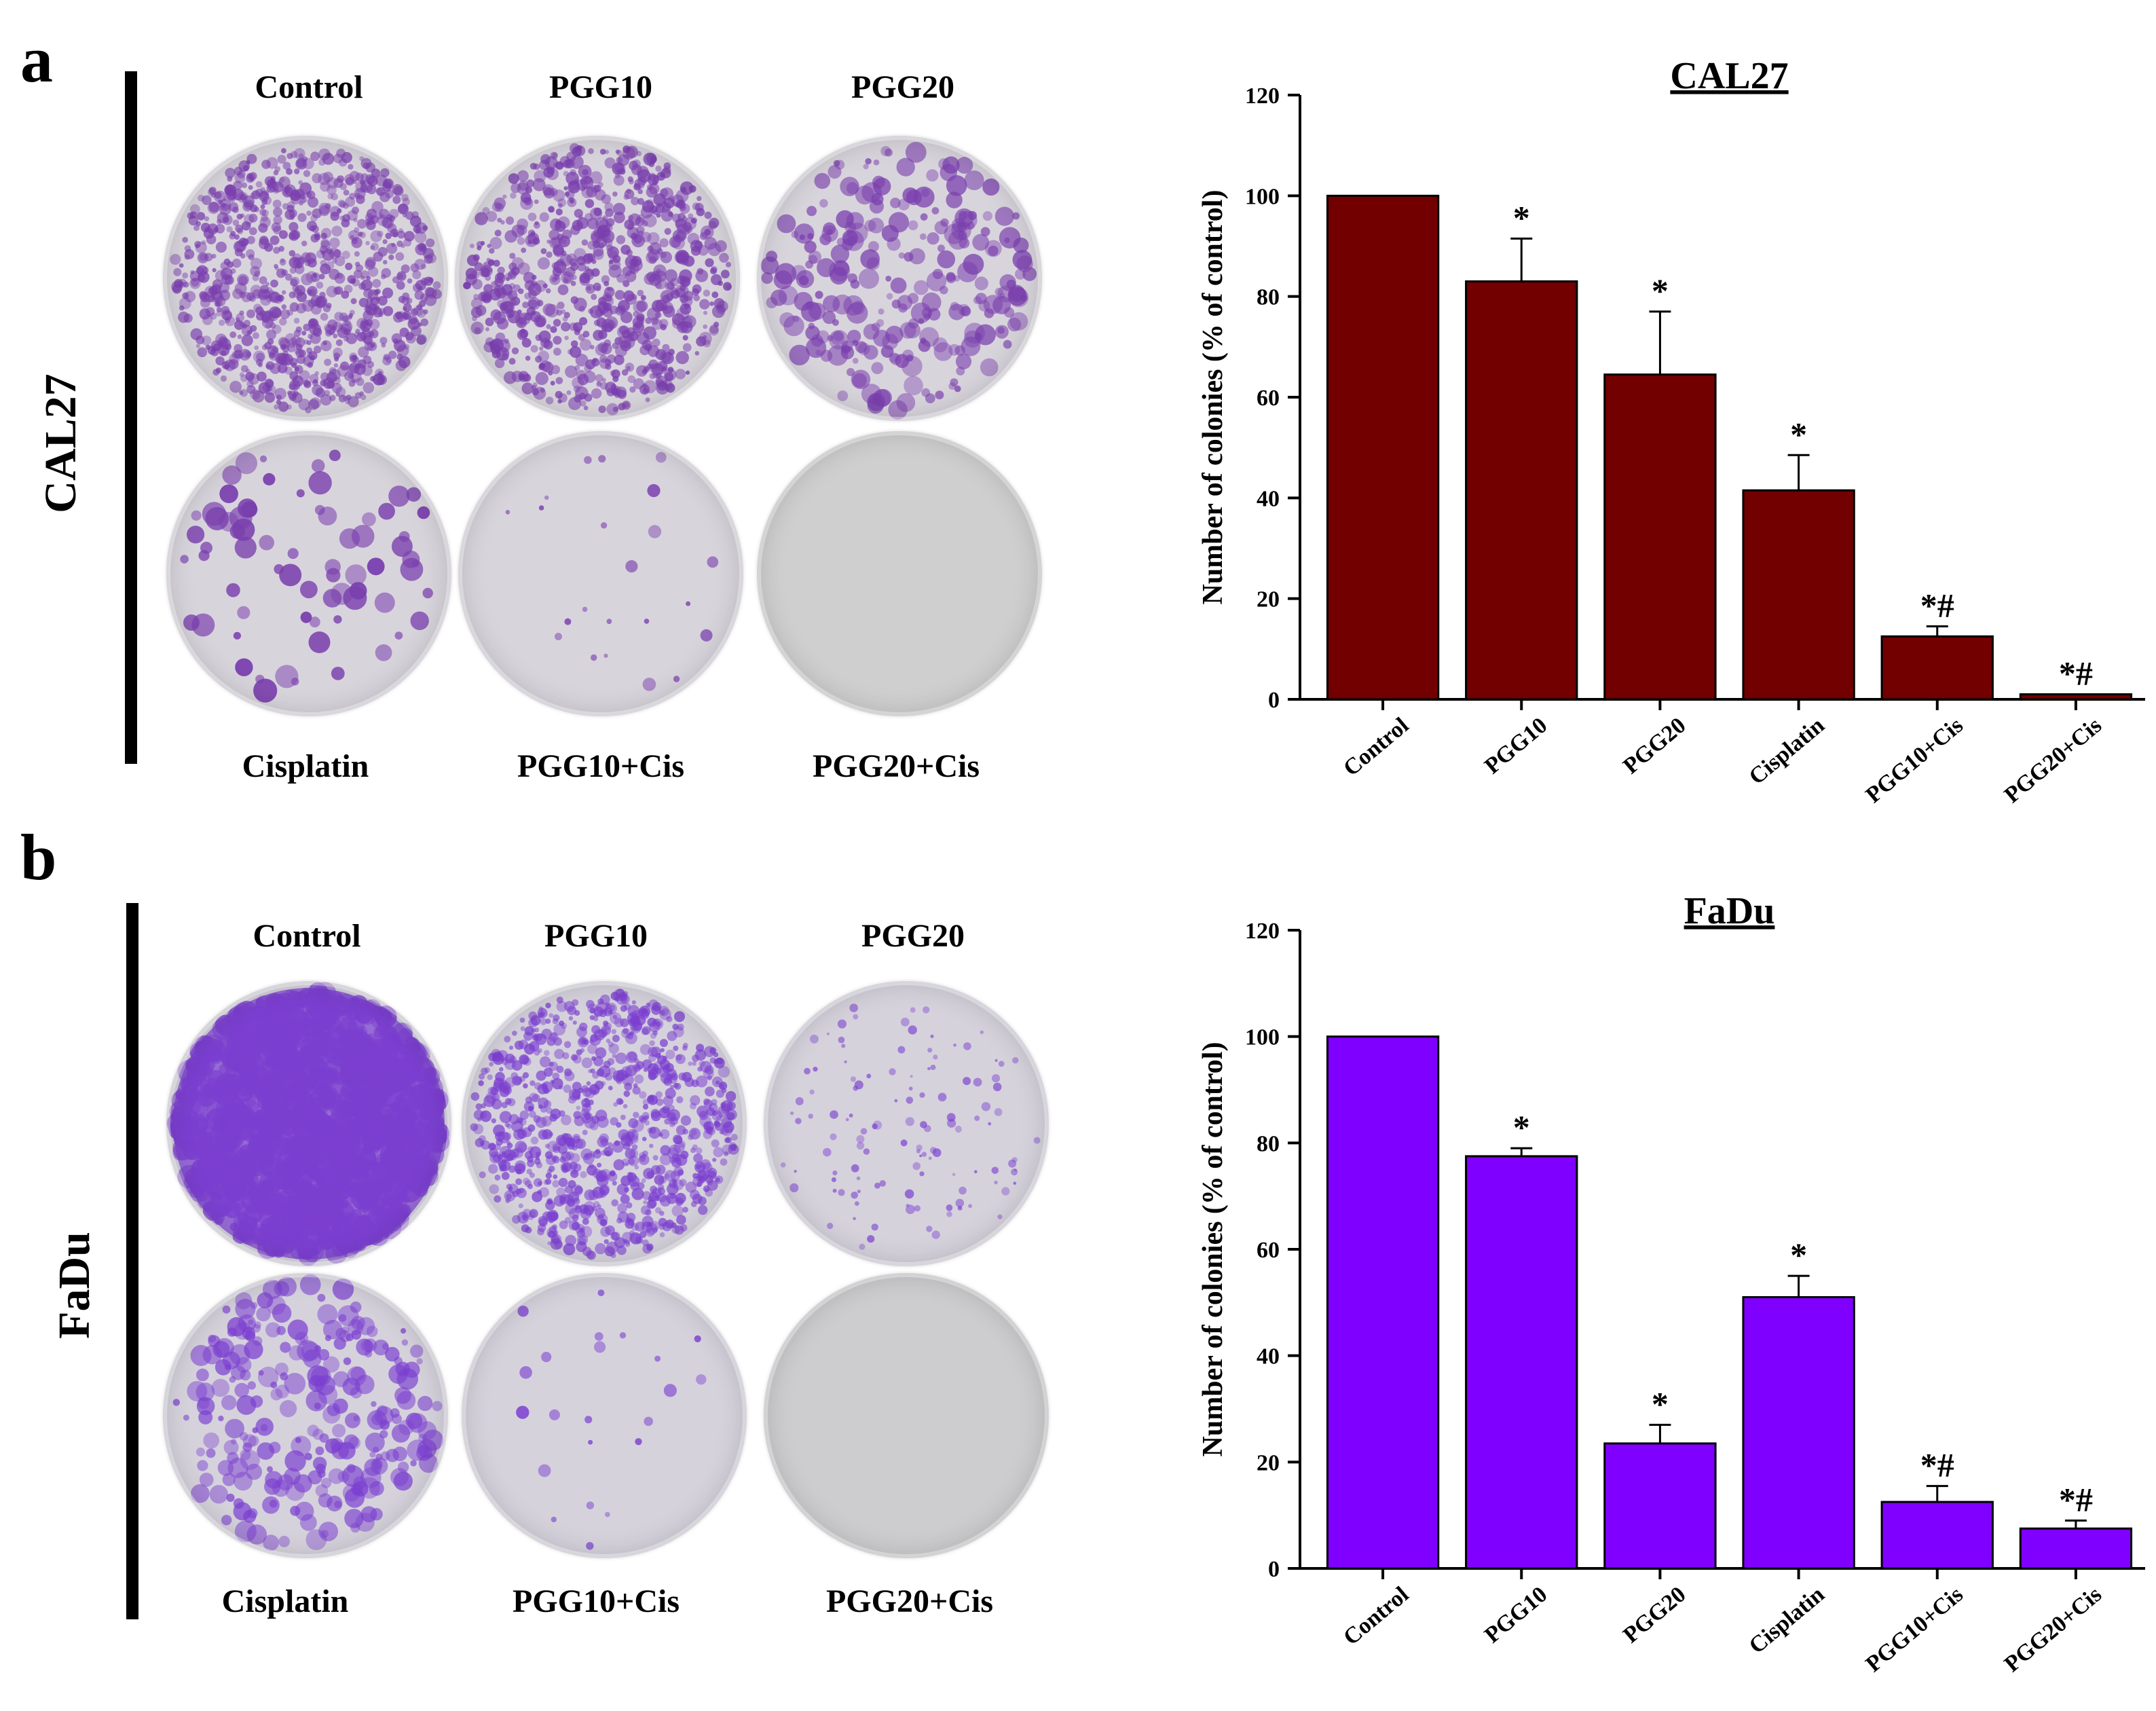 This screenshot has width=2156, height=1711. What do you see at coordinates (2053, 761) in the screenshot?
I see `x-tick-label: PGG20+Cis` at bounding box center [2053, 761].